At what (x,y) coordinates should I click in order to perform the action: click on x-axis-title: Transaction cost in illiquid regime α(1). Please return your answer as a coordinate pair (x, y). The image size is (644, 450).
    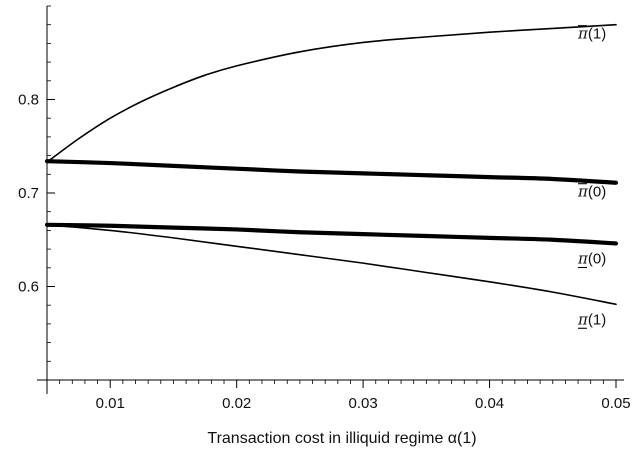
    Looking at the image, I should click on (341, 438).